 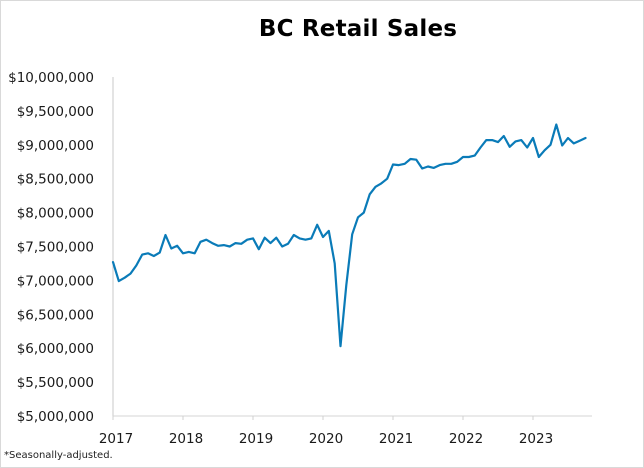 I want to click on chart-title: BC Retail Sales, so click(x=358, y=29).